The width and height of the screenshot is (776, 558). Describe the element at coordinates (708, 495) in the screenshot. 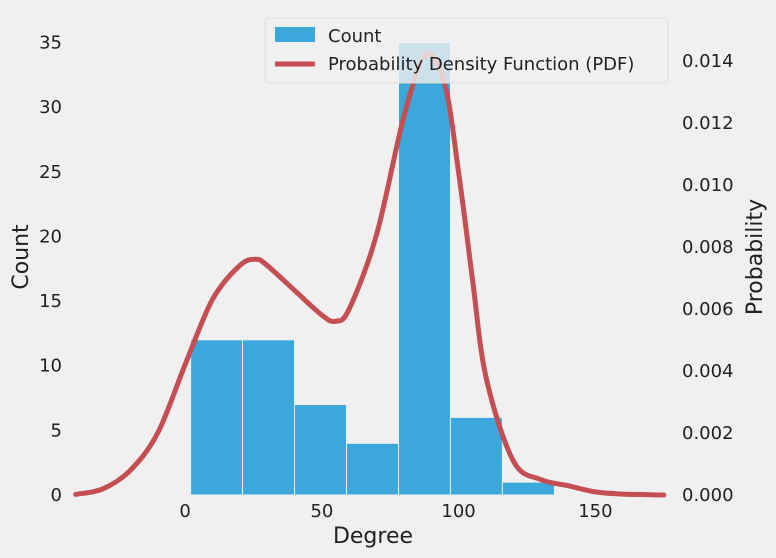

I see `y2-tick-label: 0.000` at that location.